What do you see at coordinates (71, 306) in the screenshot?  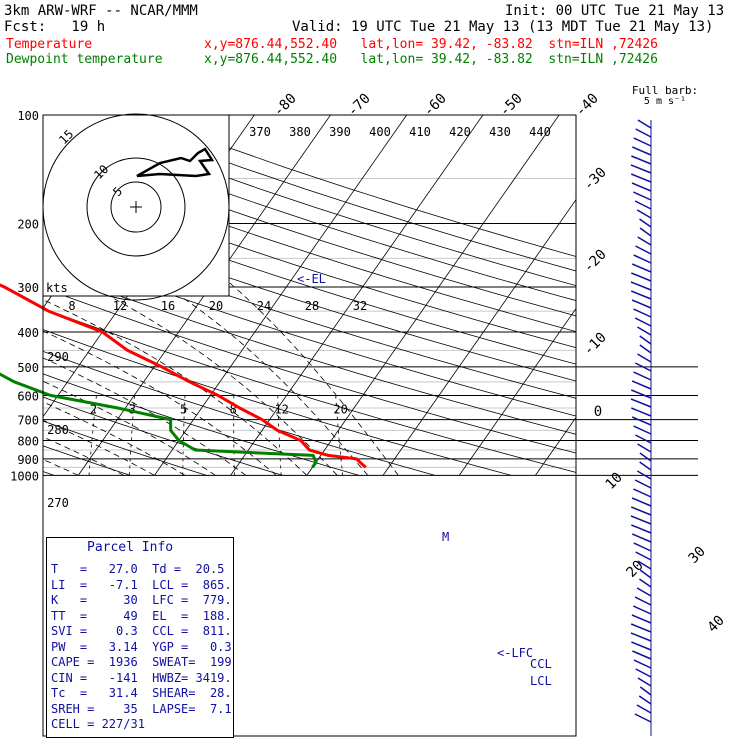 I see `hodograph-speed-label: 8` at bounding box center [71, 306].